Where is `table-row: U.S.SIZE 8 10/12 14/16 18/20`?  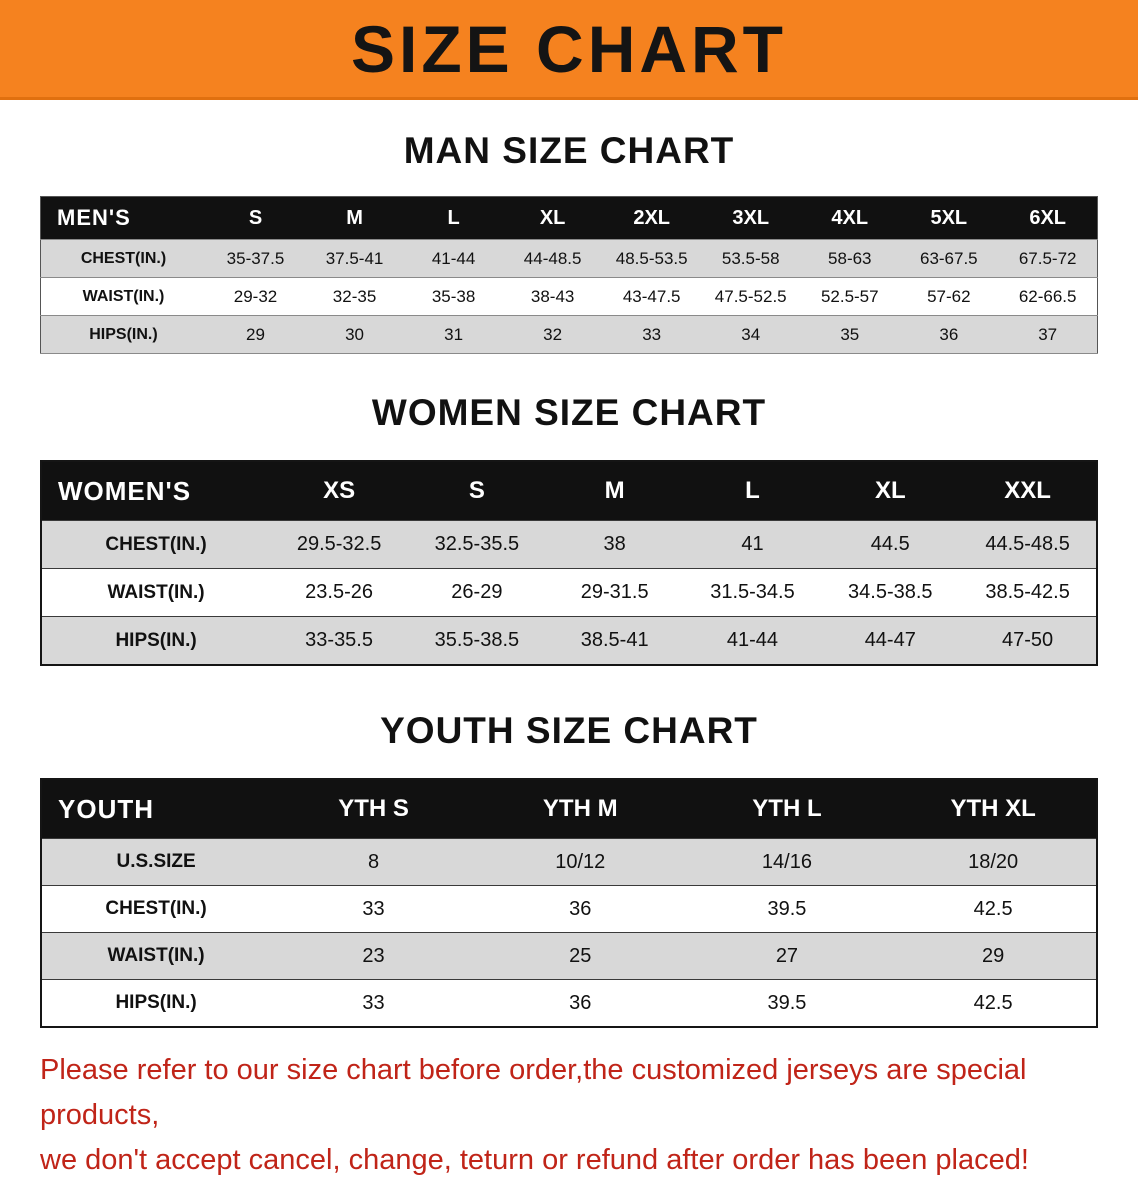 table-row: U.S.SIZE 8 10/12 14/16 18/20 is located at coordinates (569, 862).